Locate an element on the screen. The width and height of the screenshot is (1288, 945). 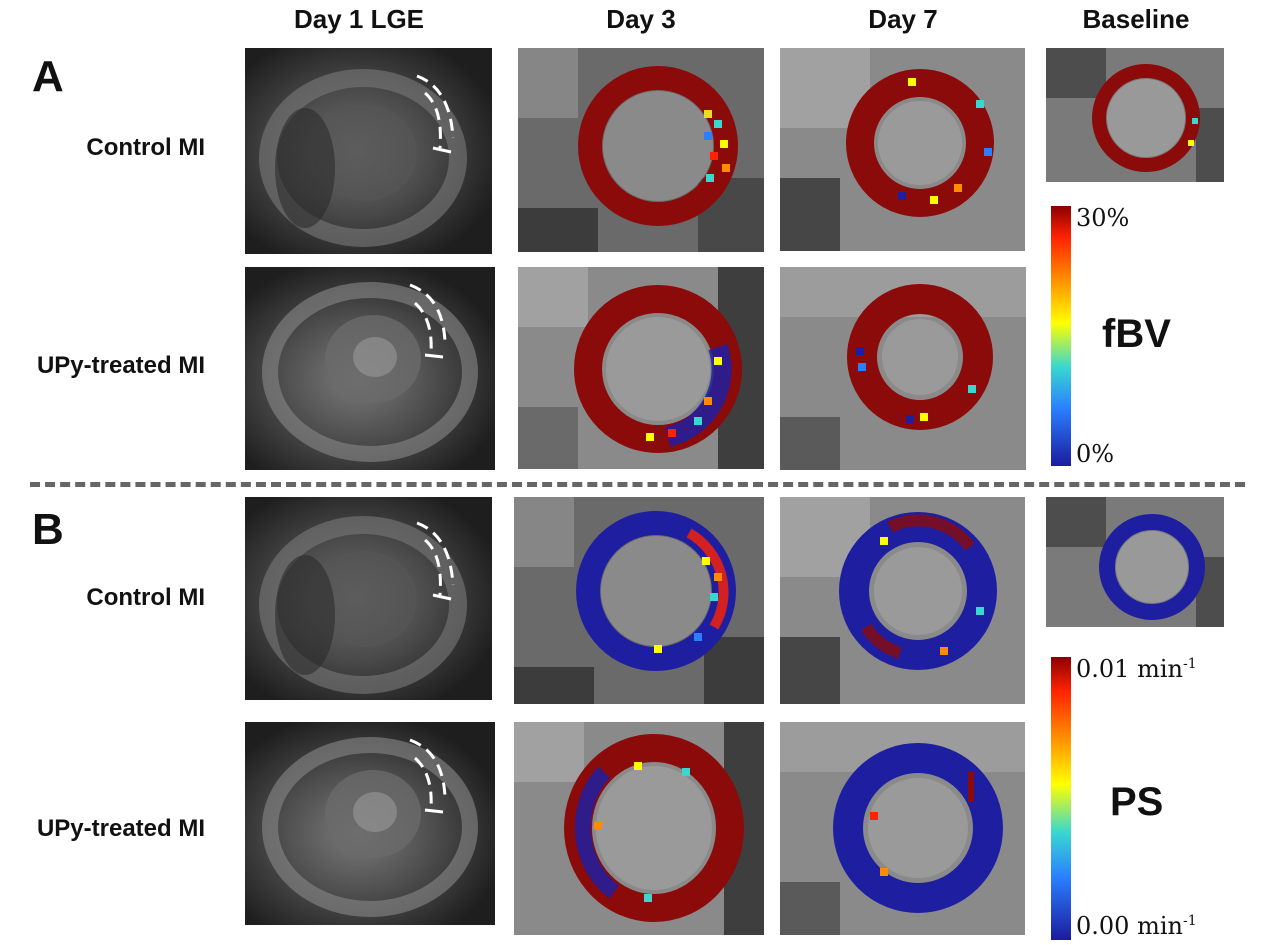
colorbar-ps-min: 0.00 min-1 is located at coordinates (1136, 926).